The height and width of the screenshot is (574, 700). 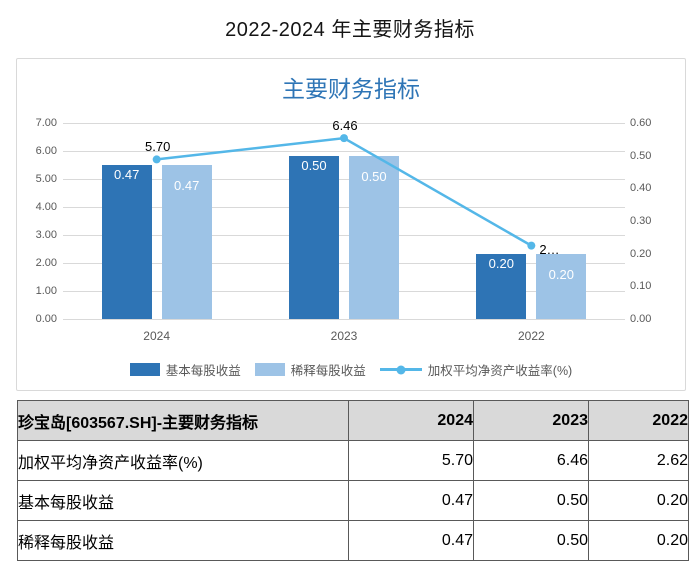 What do you see at coordinates (641, 221) in the screenshot?
I see `y-axis-tick-right: 0.30` at bounding box center [641, 221].